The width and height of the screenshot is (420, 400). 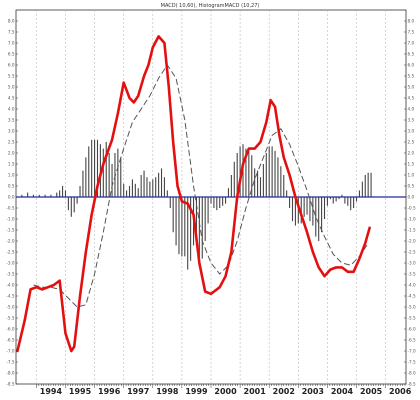 I want to click on y-tick-label-right: 4.5, so click(x=411, y=97).